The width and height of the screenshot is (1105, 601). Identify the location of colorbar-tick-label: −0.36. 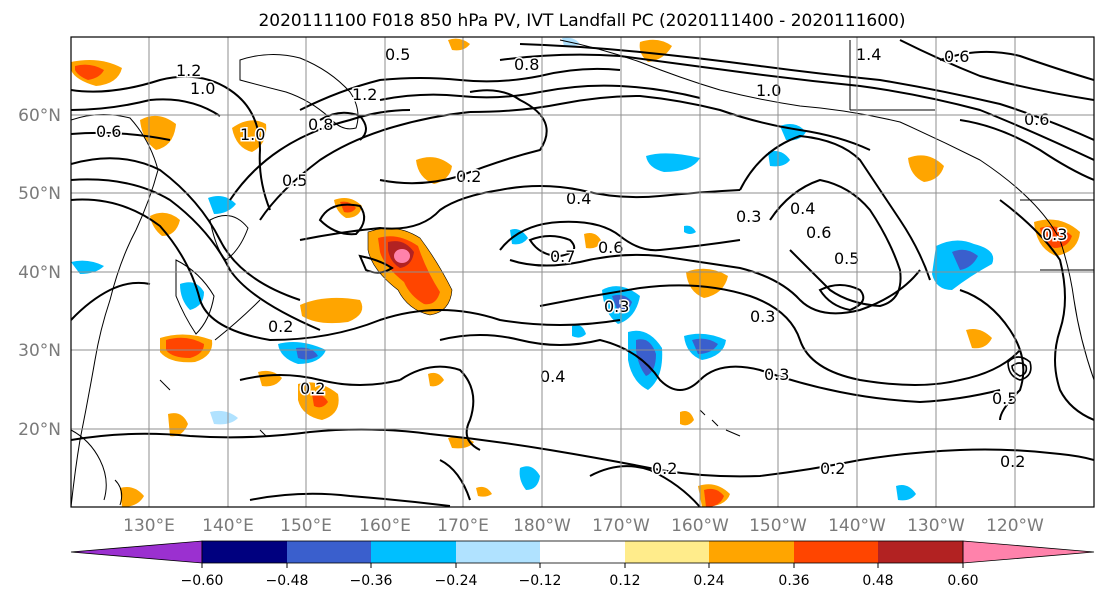
(371, 581).